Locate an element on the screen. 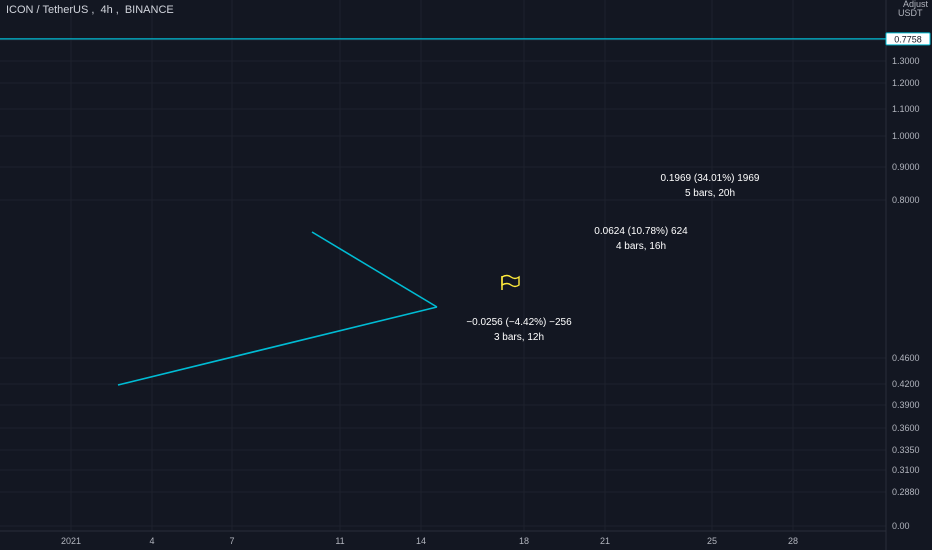  price-axis-currency: USDT is located at coordinates (910, 13).